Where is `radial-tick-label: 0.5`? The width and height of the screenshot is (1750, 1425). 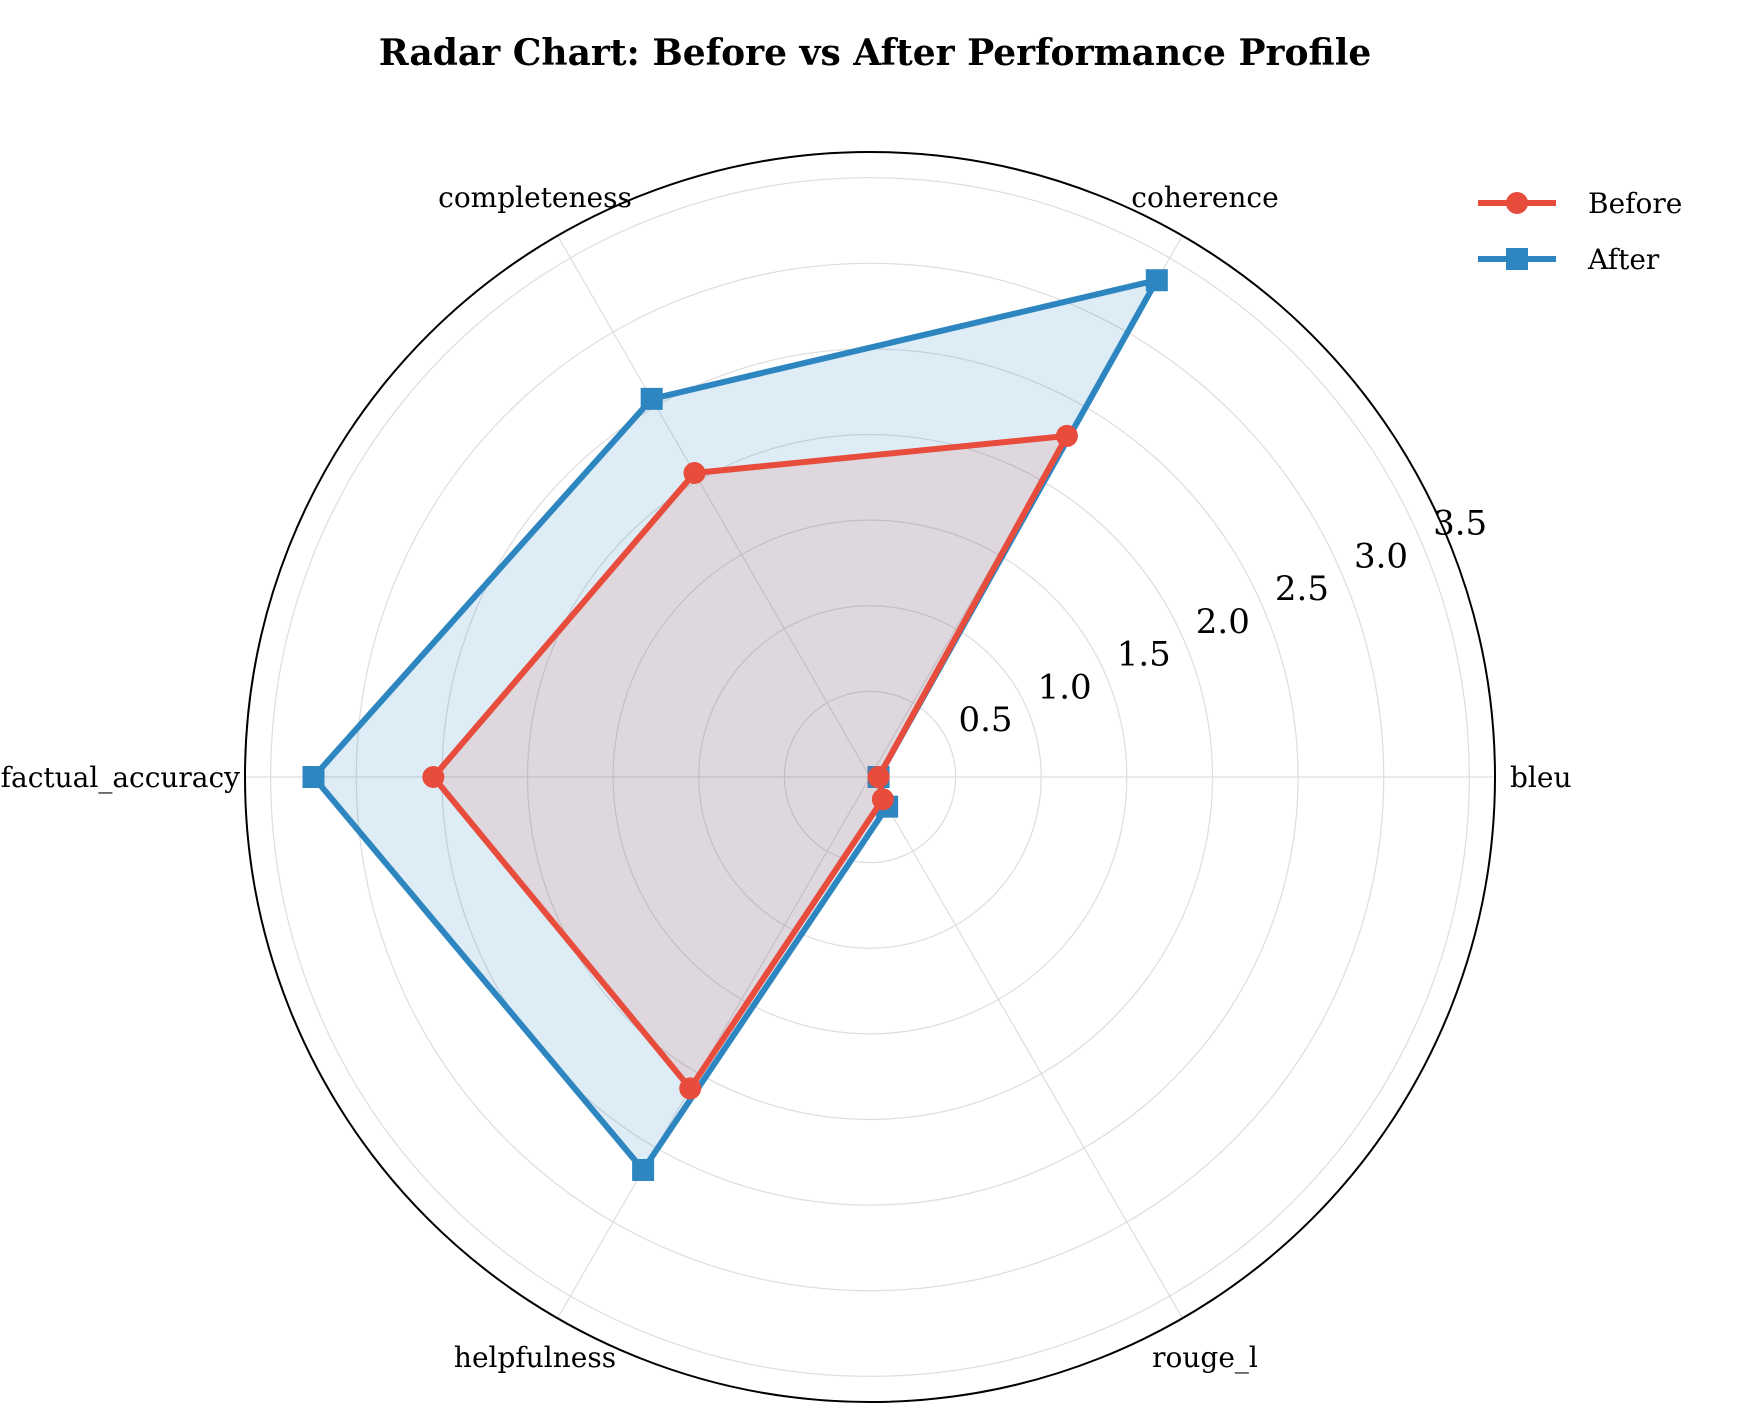
radial-tick-label: 0.5 is located at coordinates (985, 720).